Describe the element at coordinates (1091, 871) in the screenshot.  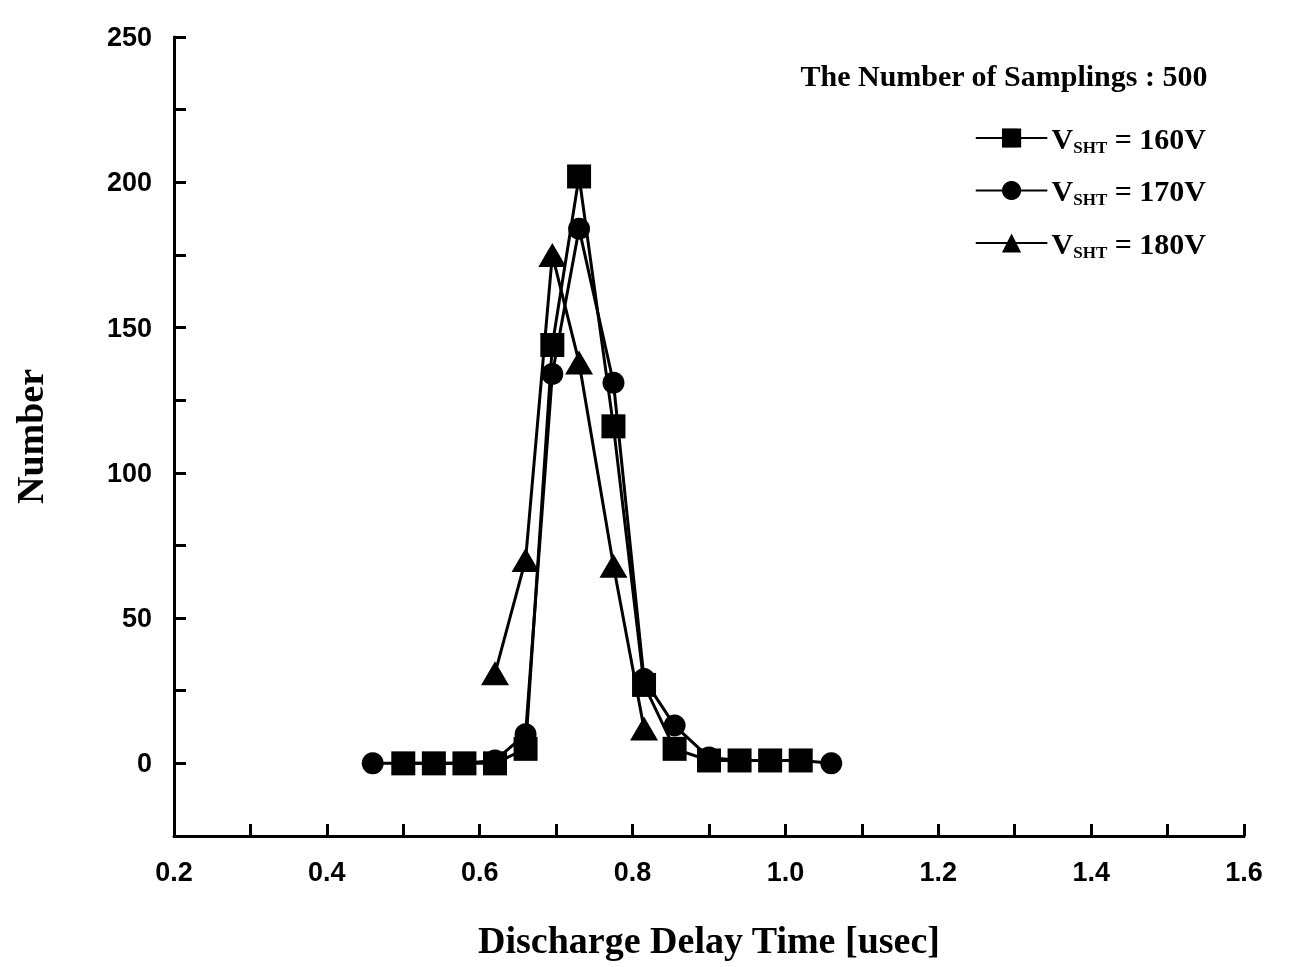
I see `x-tick-label: 1.4` at that location.